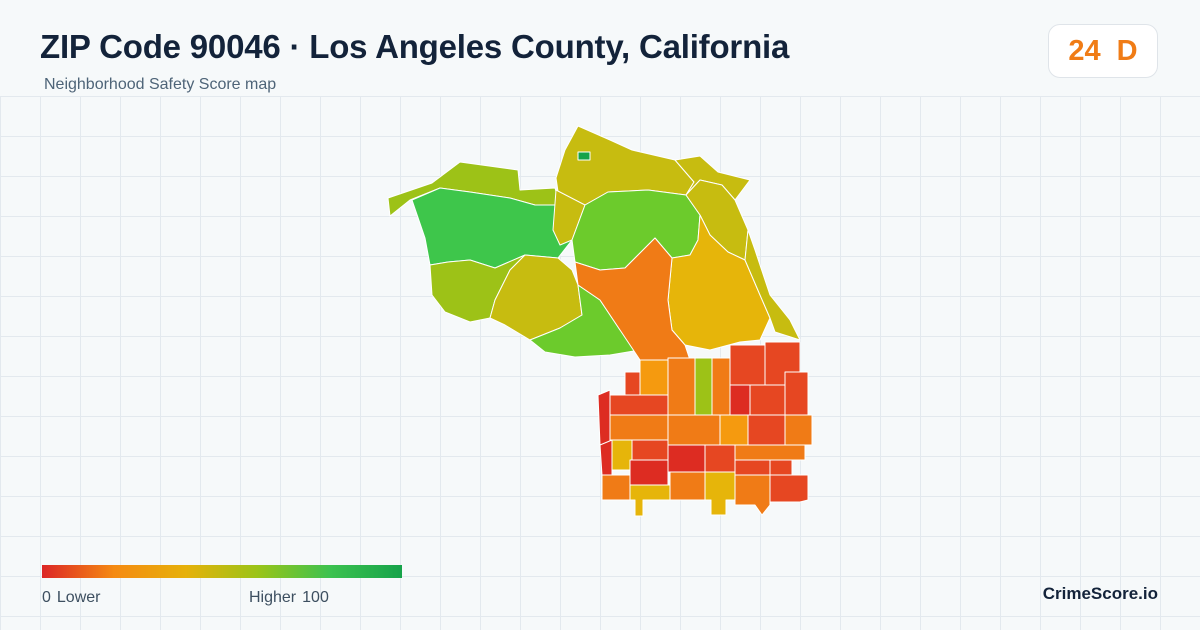 The image size is (1200, 630). What do you see at coordinates (1127, 50) in the screenshot?
I see `safety-grade: D` at bounding box center [1127, 50].